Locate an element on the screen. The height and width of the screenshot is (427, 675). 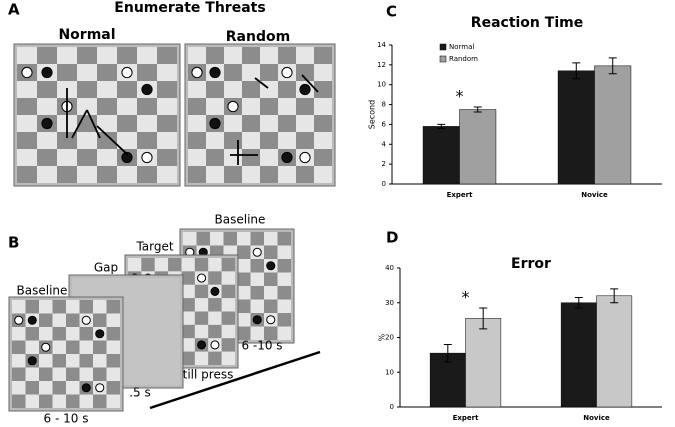
panel-label: D is located at coordinates (392, 238).